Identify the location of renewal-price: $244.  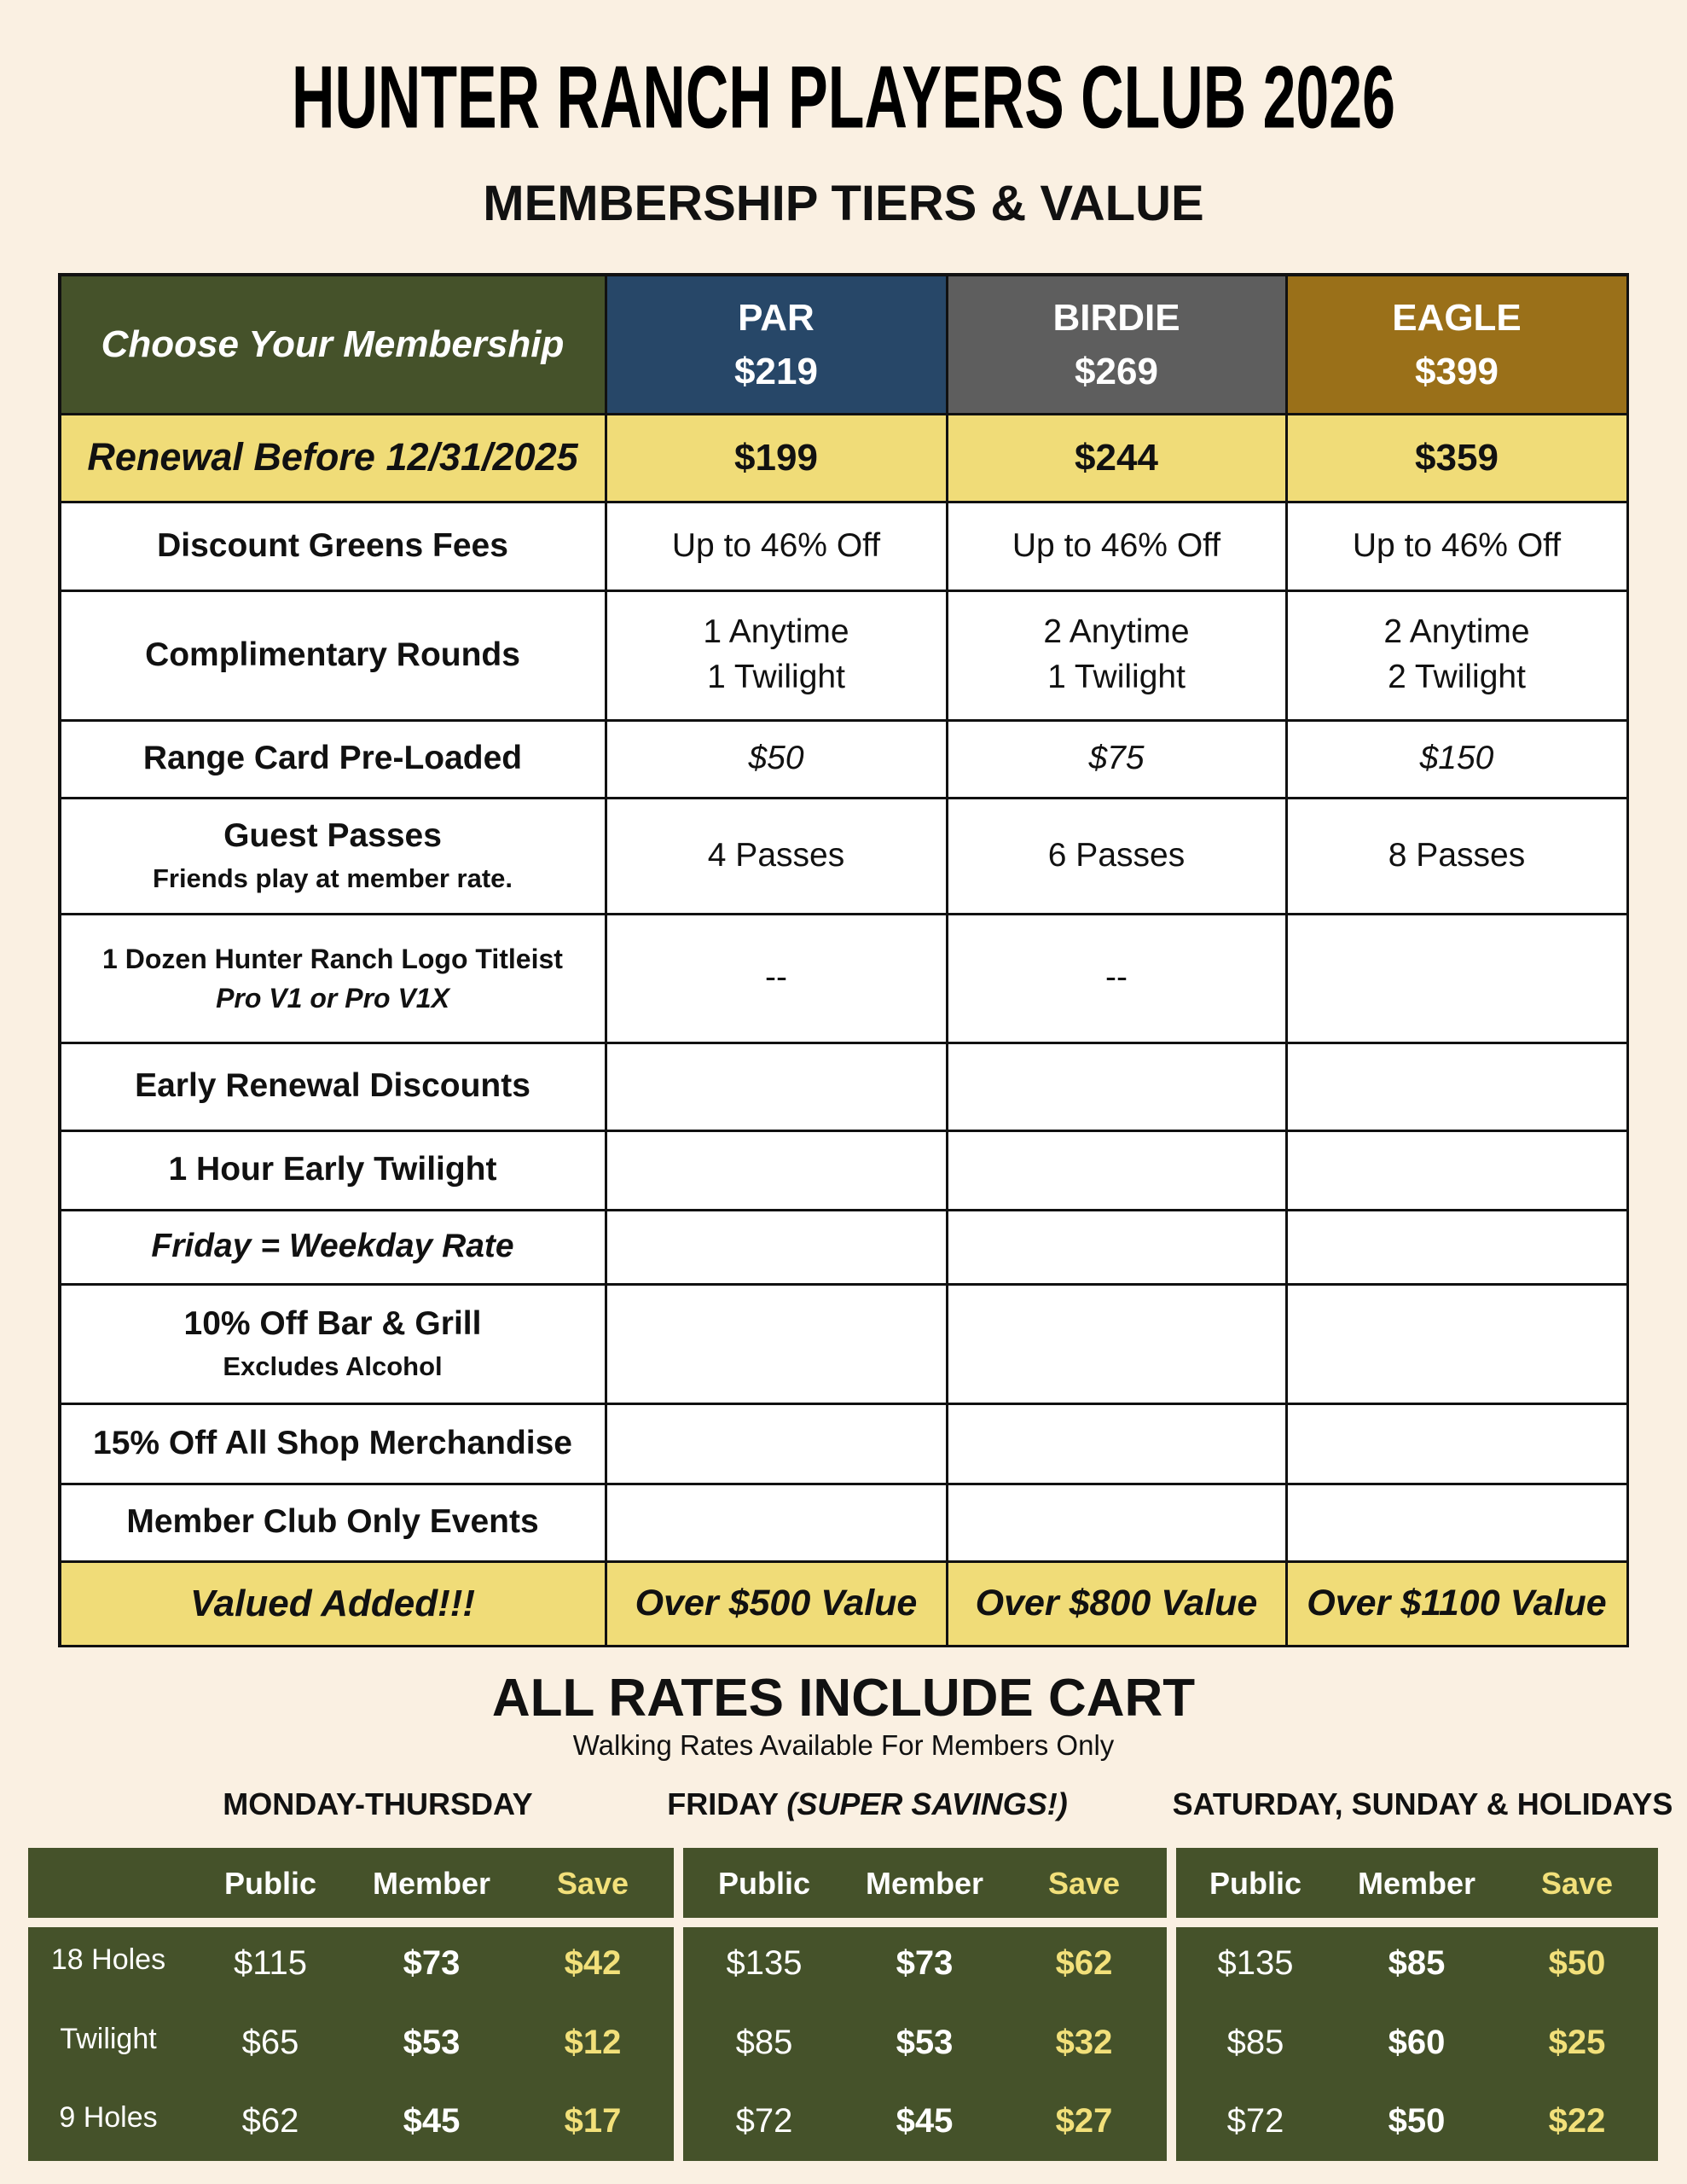
(1116, 458).